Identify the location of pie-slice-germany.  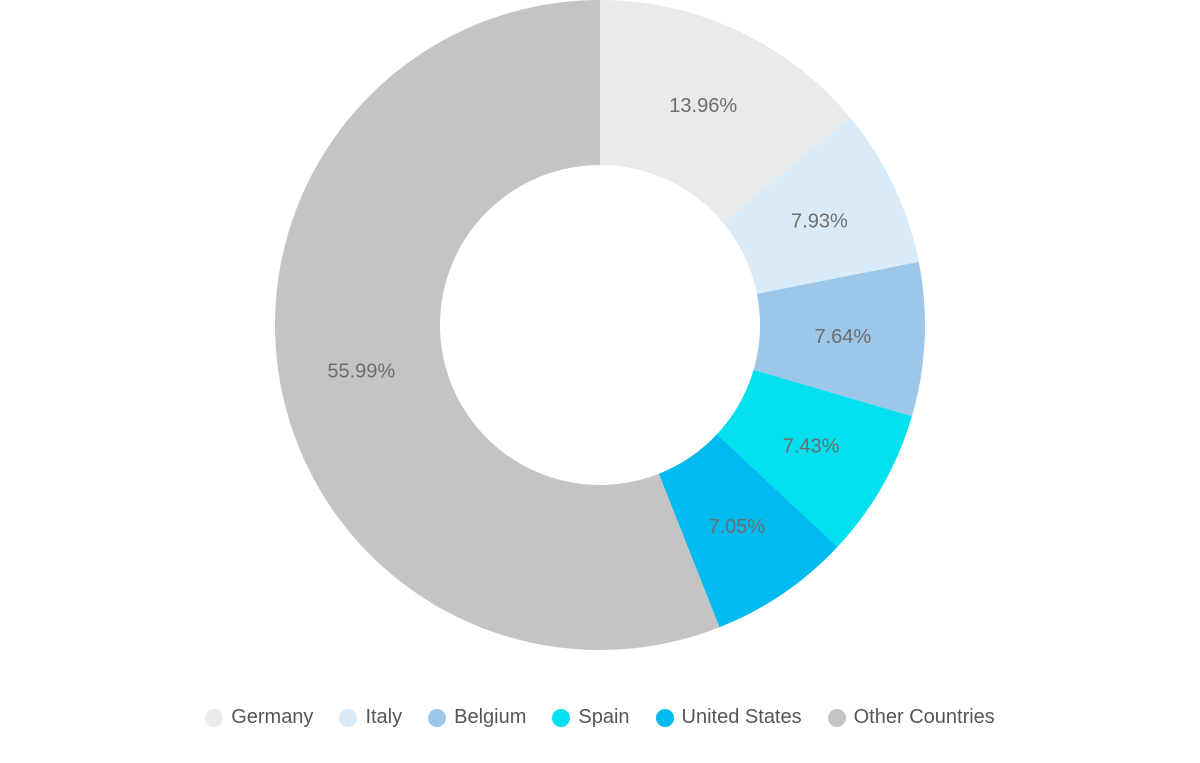
(725, 111).